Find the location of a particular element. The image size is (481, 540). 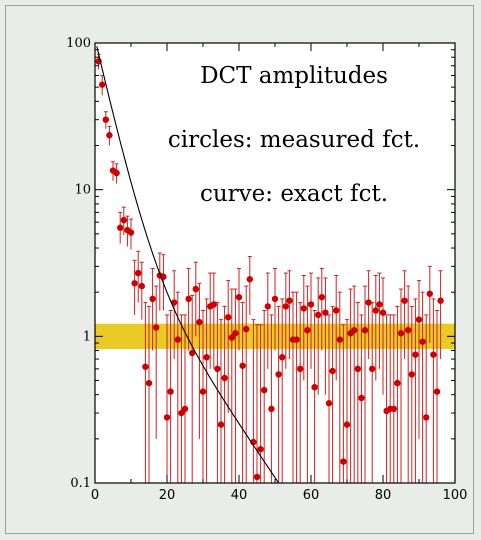

y-tick-label: 0.1 is located at coordinates (80, 483).